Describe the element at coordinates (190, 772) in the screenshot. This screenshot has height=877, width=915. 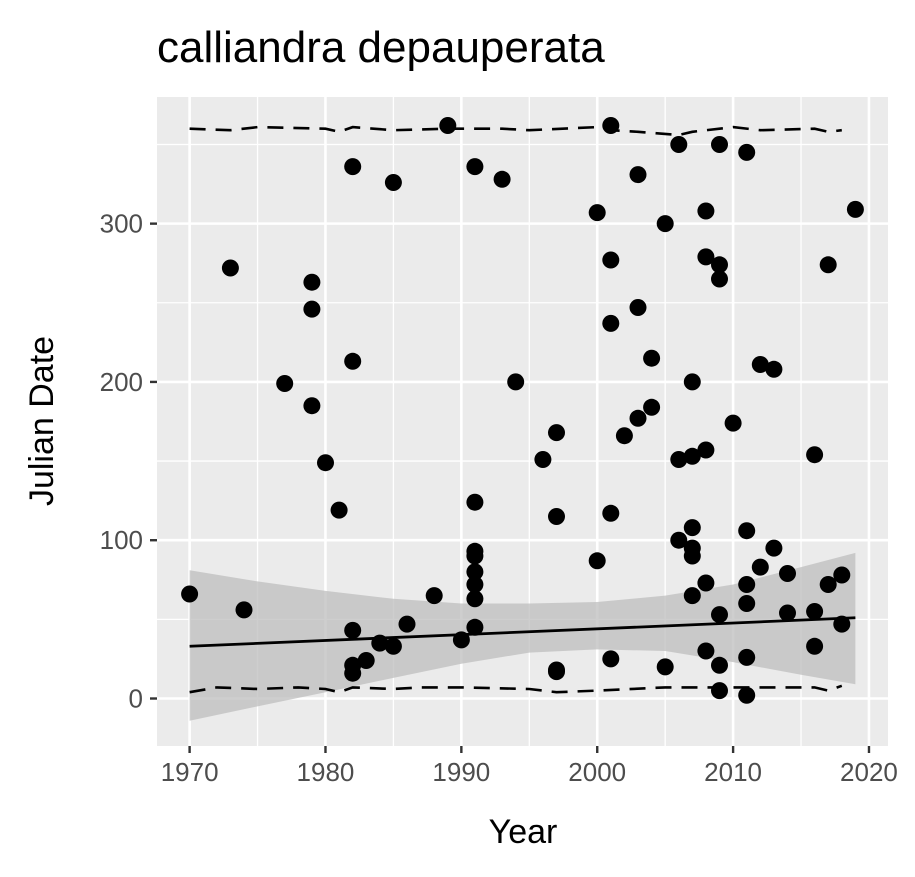
I see `x-tick-label: 1970` at that location.